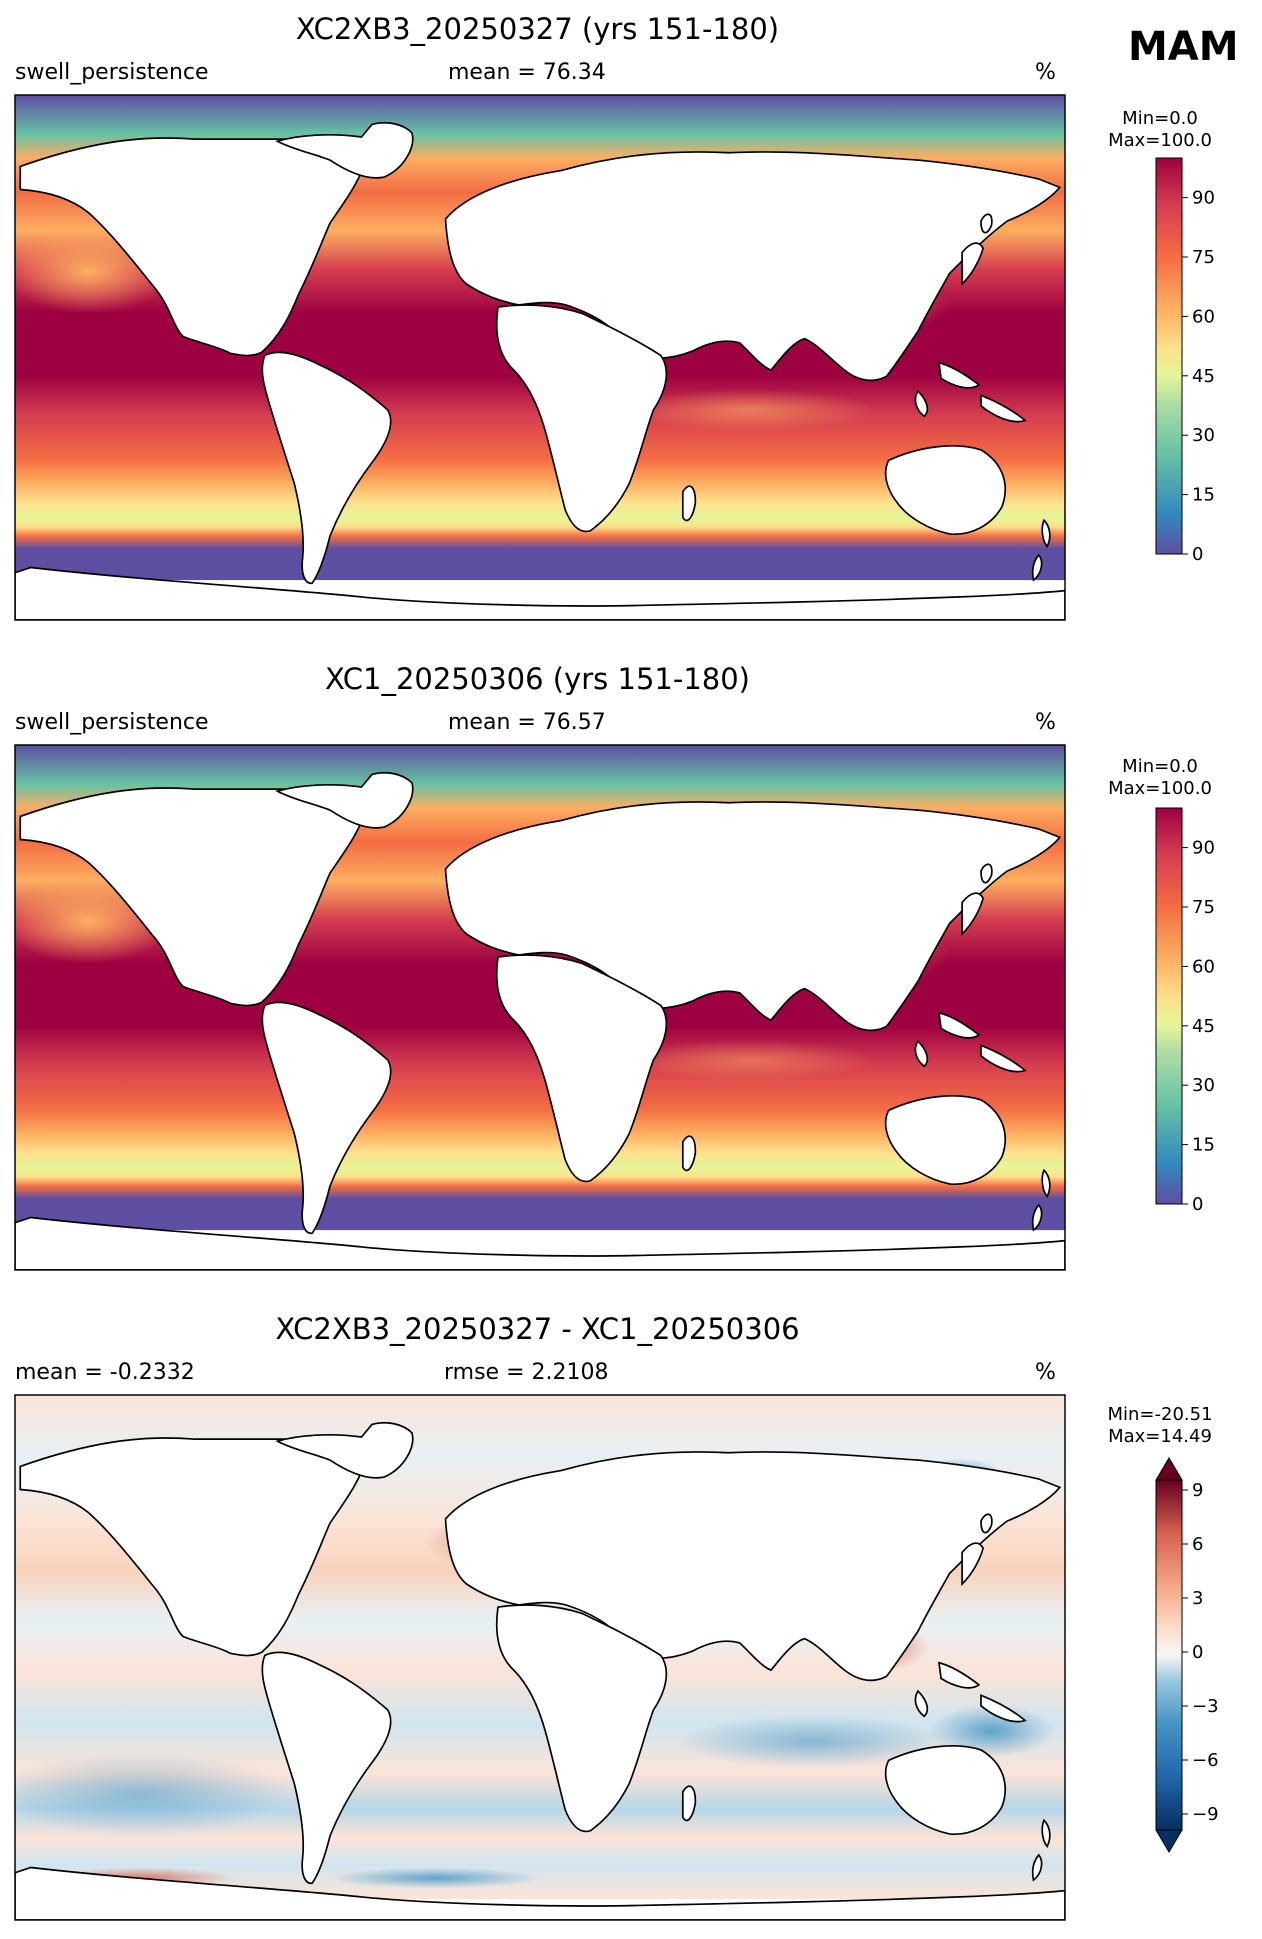  Describe the element at coordinates (1197, 1652) in the screenshot. I see `panel-3-colorbar-tick-label-3: 0` at that location.